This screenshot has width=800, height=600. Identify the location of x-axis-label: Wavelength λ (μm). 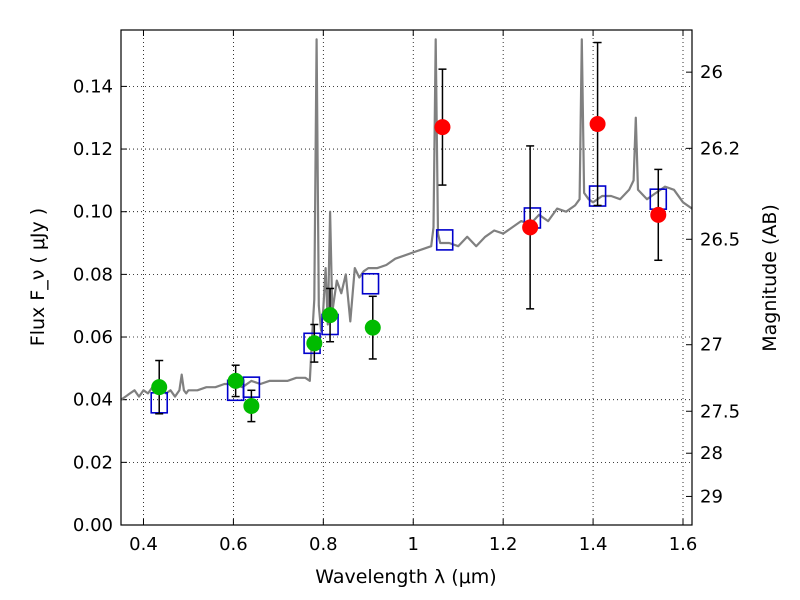
(405, 577).